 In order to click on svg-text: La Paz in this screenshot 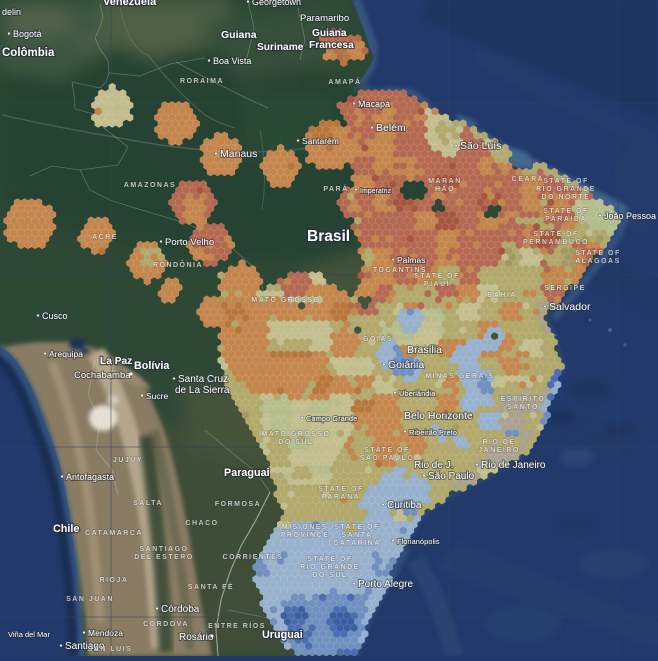, I will do `click(116, 361)`.